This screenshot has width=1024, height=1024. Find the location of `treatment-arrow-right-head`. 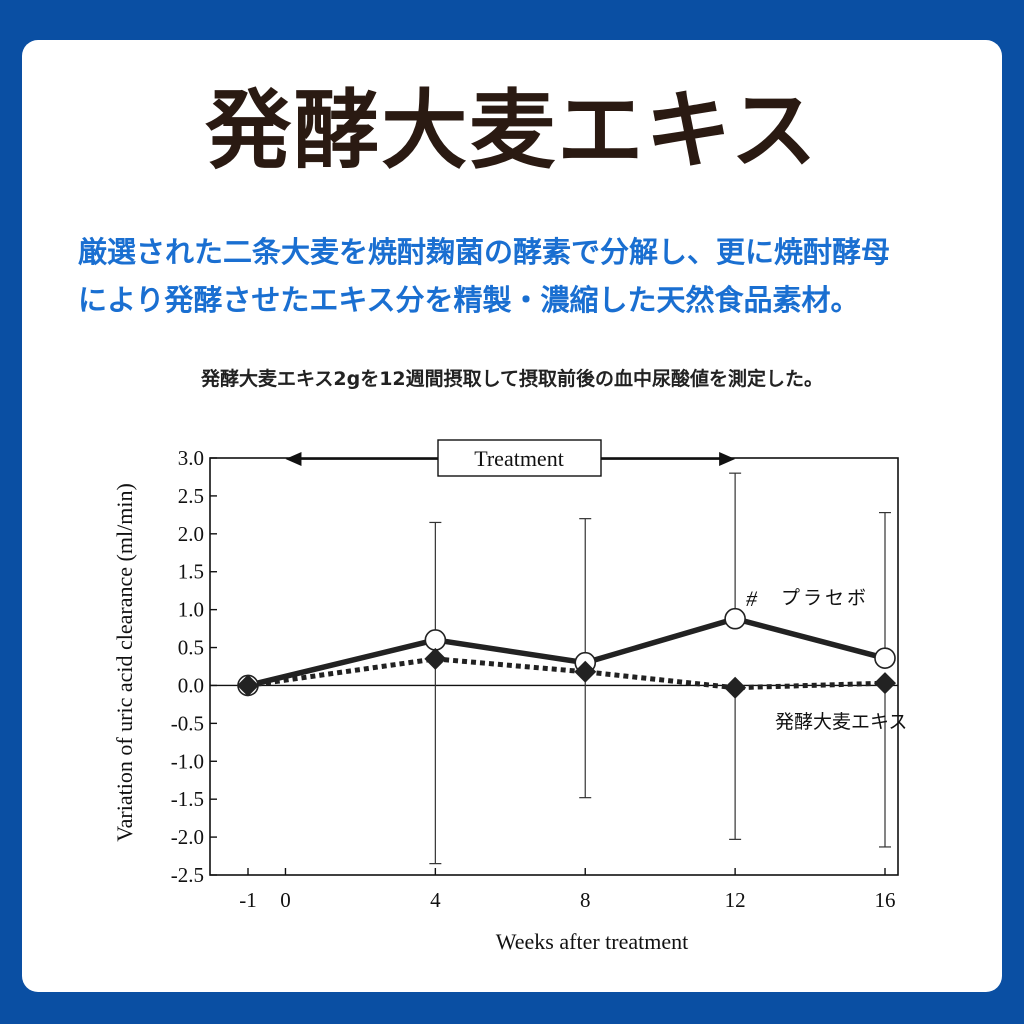

treatment-arrow-right-head is located at coordinates (727, 459).